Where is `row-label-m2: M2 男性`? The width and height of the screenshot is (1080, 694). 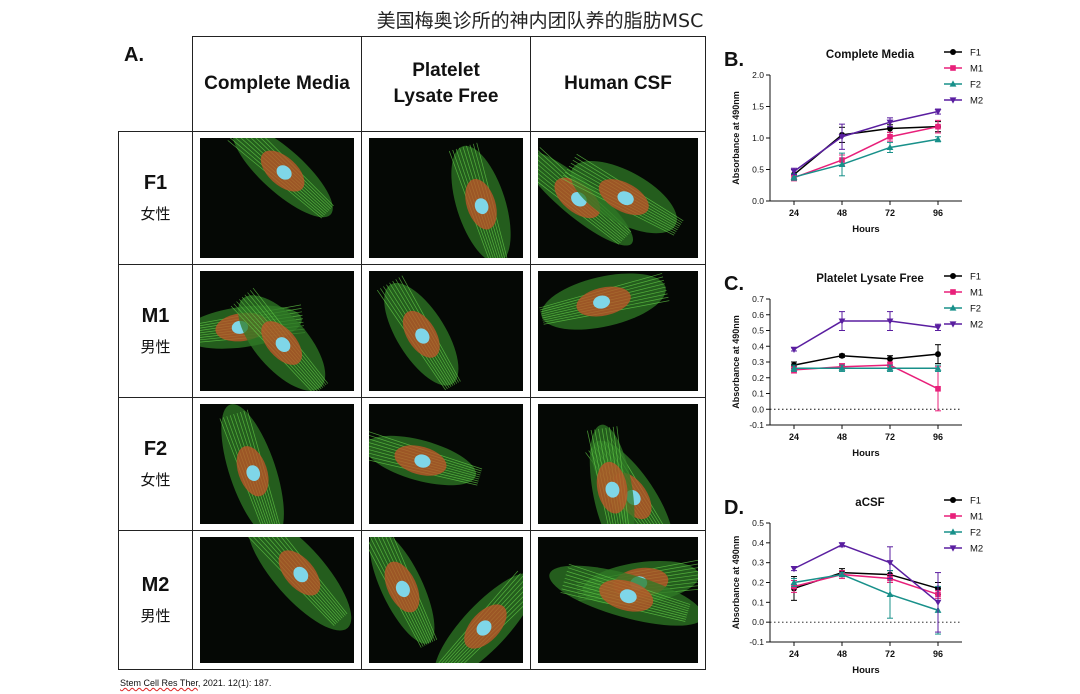
row-label-m2: M2 男性 is located at coordinates (155, 600).